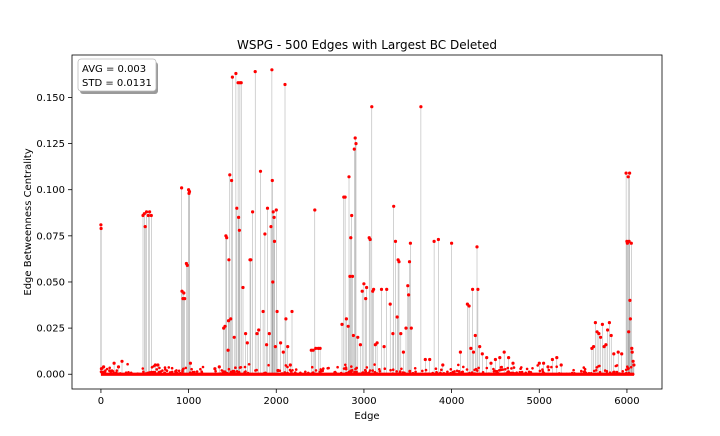 Image resolution: width=720 pixels, height=436 pixels. What do you see at coordinates (50, 375) in the screenshot?
I see `y-tick-label: 0.000` at bounding box center [50, 375].